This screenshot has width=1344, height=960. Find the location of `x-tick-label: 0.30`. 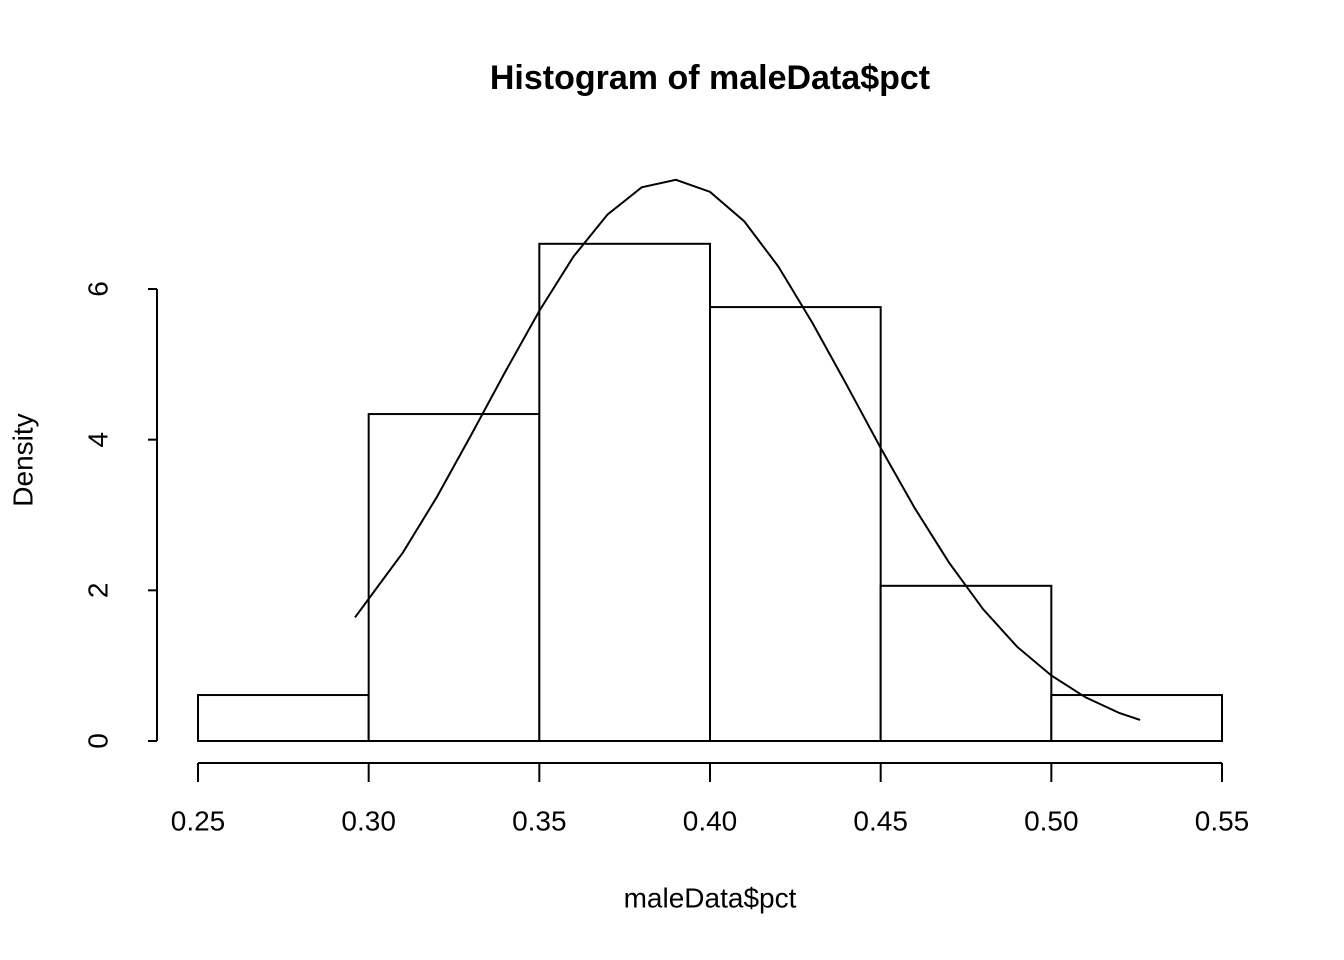

x-tick-label: 0.30 is located at coordinates (368, 820).